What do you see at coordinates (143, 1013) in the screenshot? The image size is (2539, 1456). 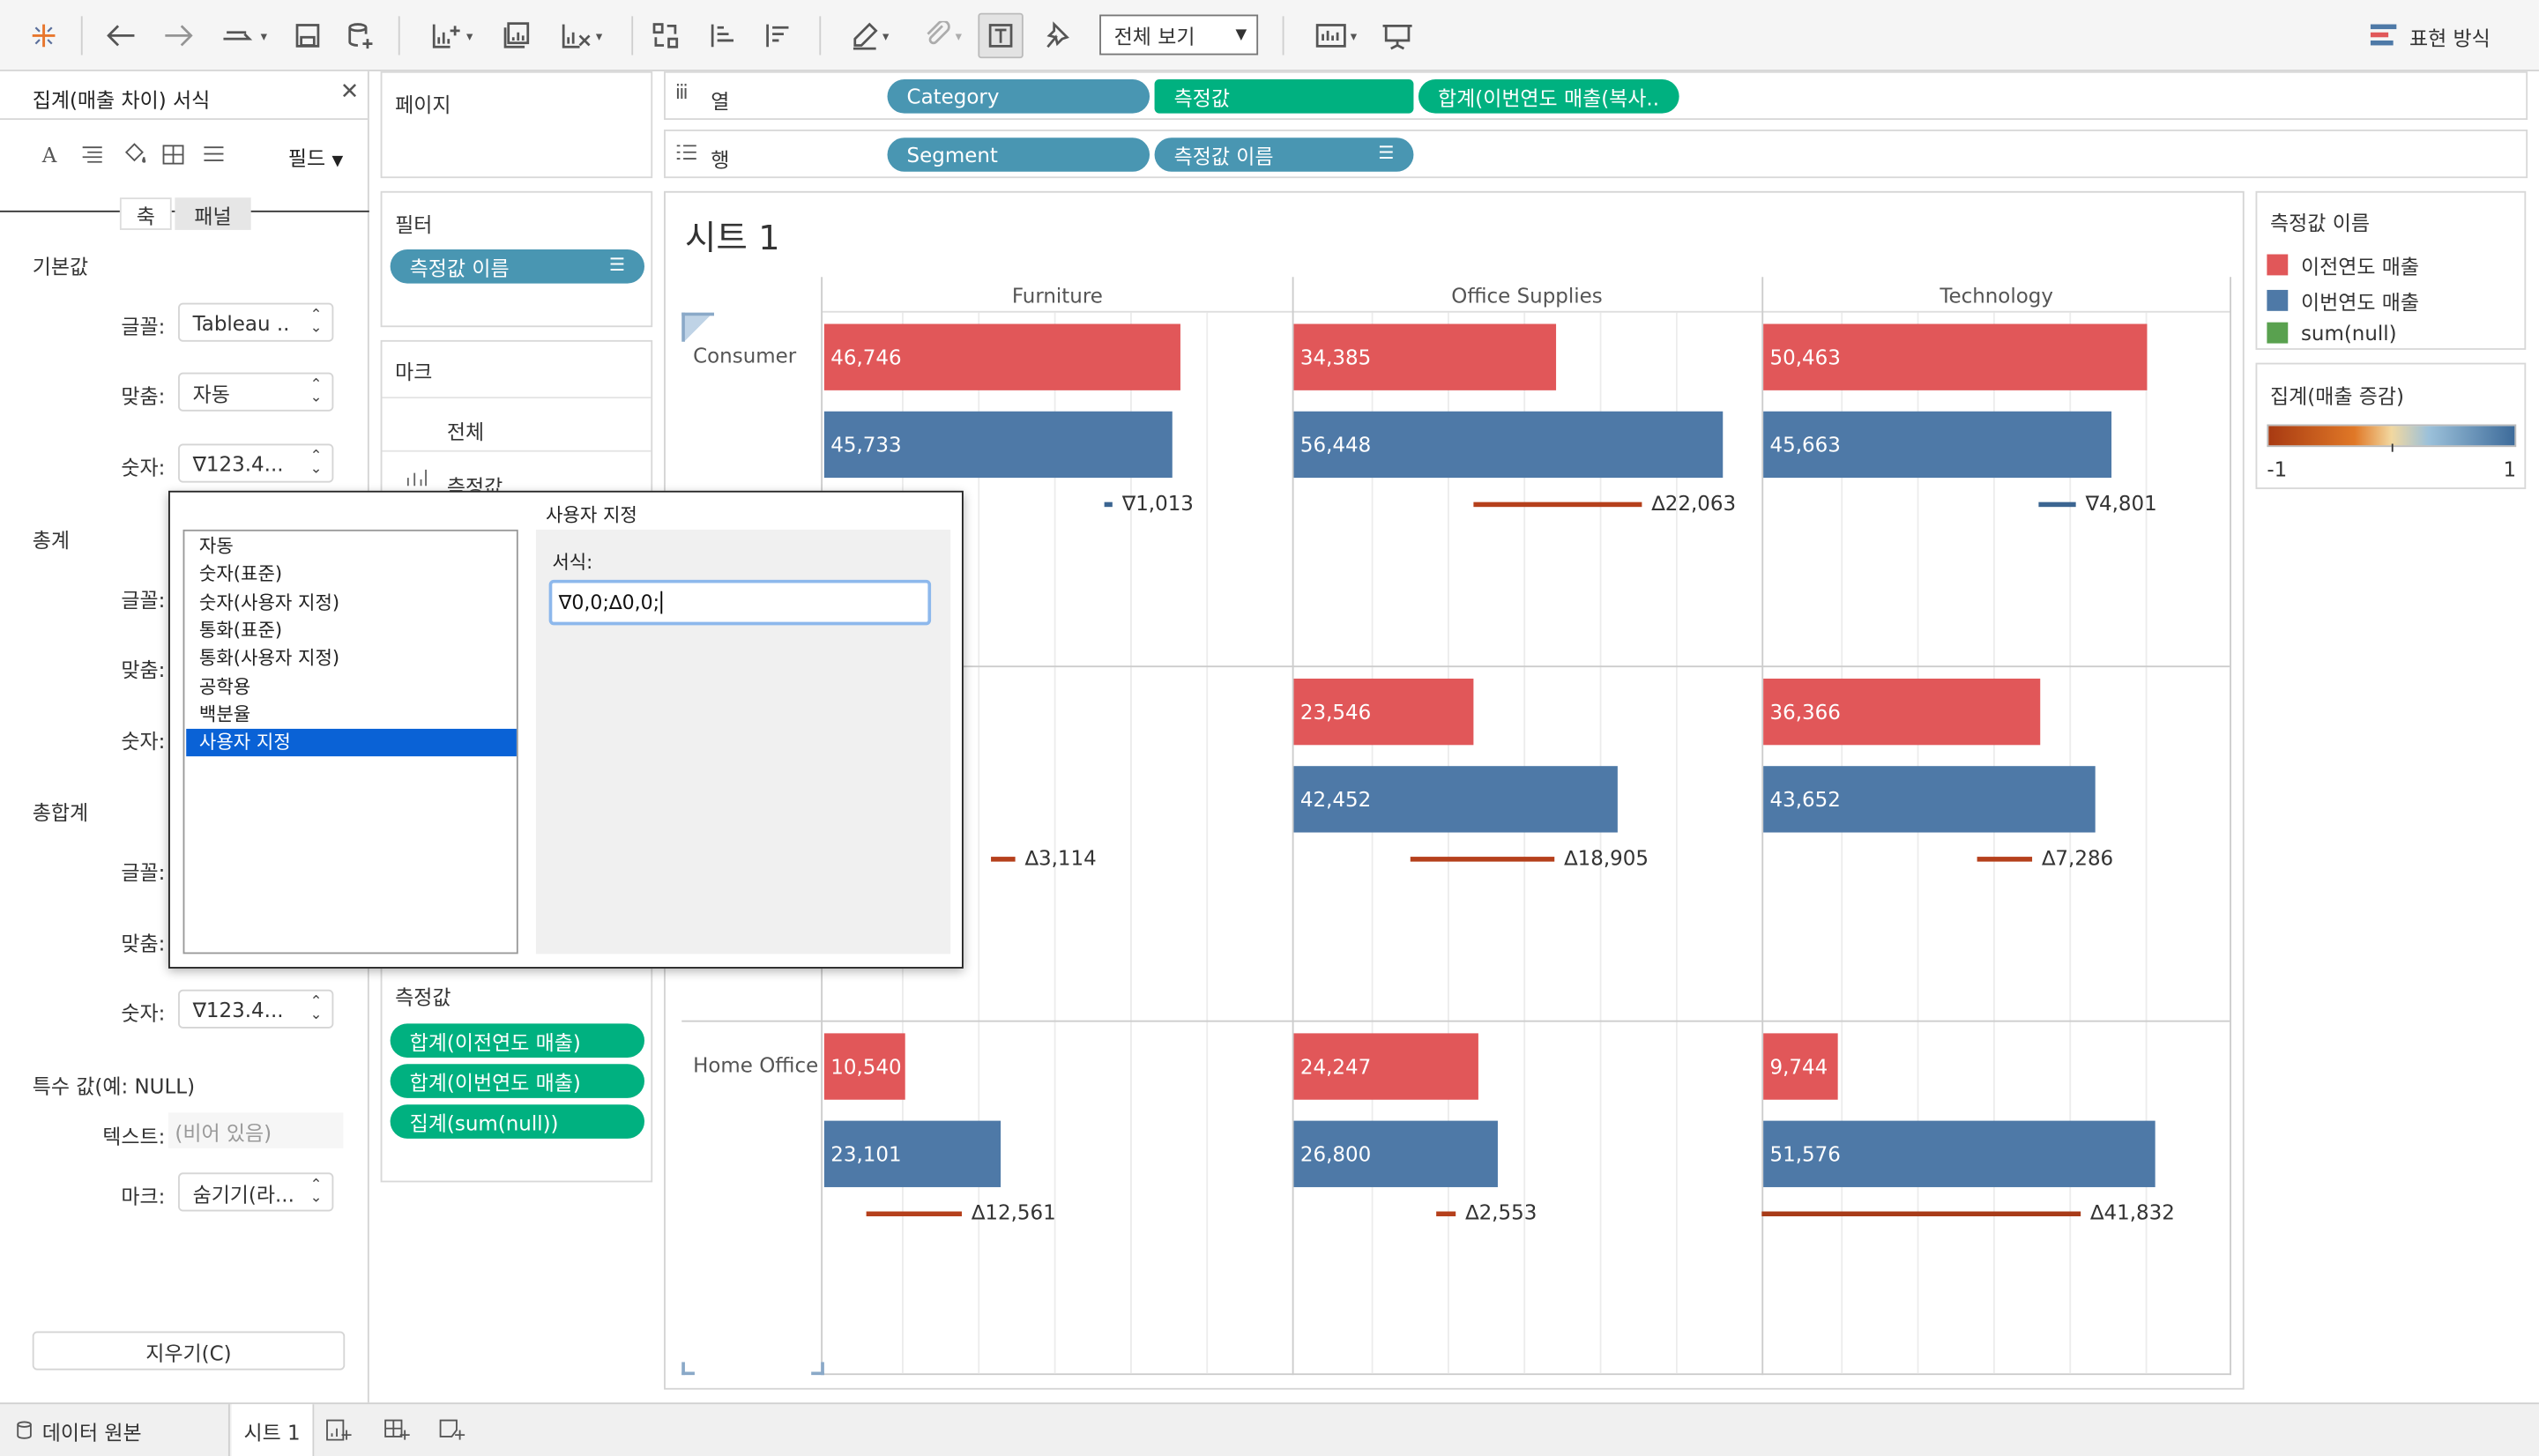 I see `grand-number-label: 숫자:` at bounding box center [143, 1013].